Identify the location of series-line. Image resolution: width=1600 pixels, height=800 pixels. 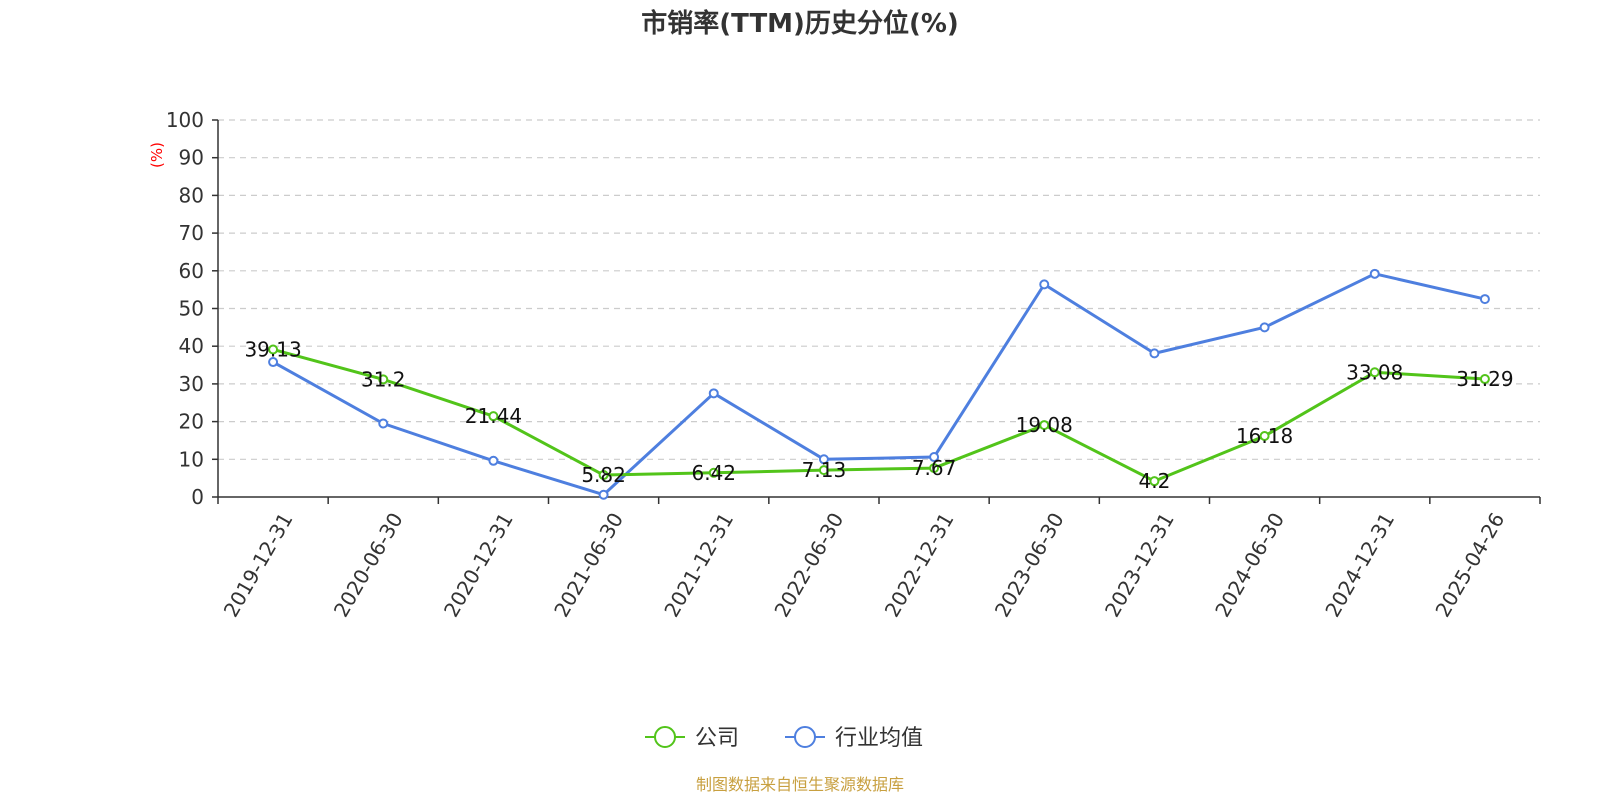
(879, 415).